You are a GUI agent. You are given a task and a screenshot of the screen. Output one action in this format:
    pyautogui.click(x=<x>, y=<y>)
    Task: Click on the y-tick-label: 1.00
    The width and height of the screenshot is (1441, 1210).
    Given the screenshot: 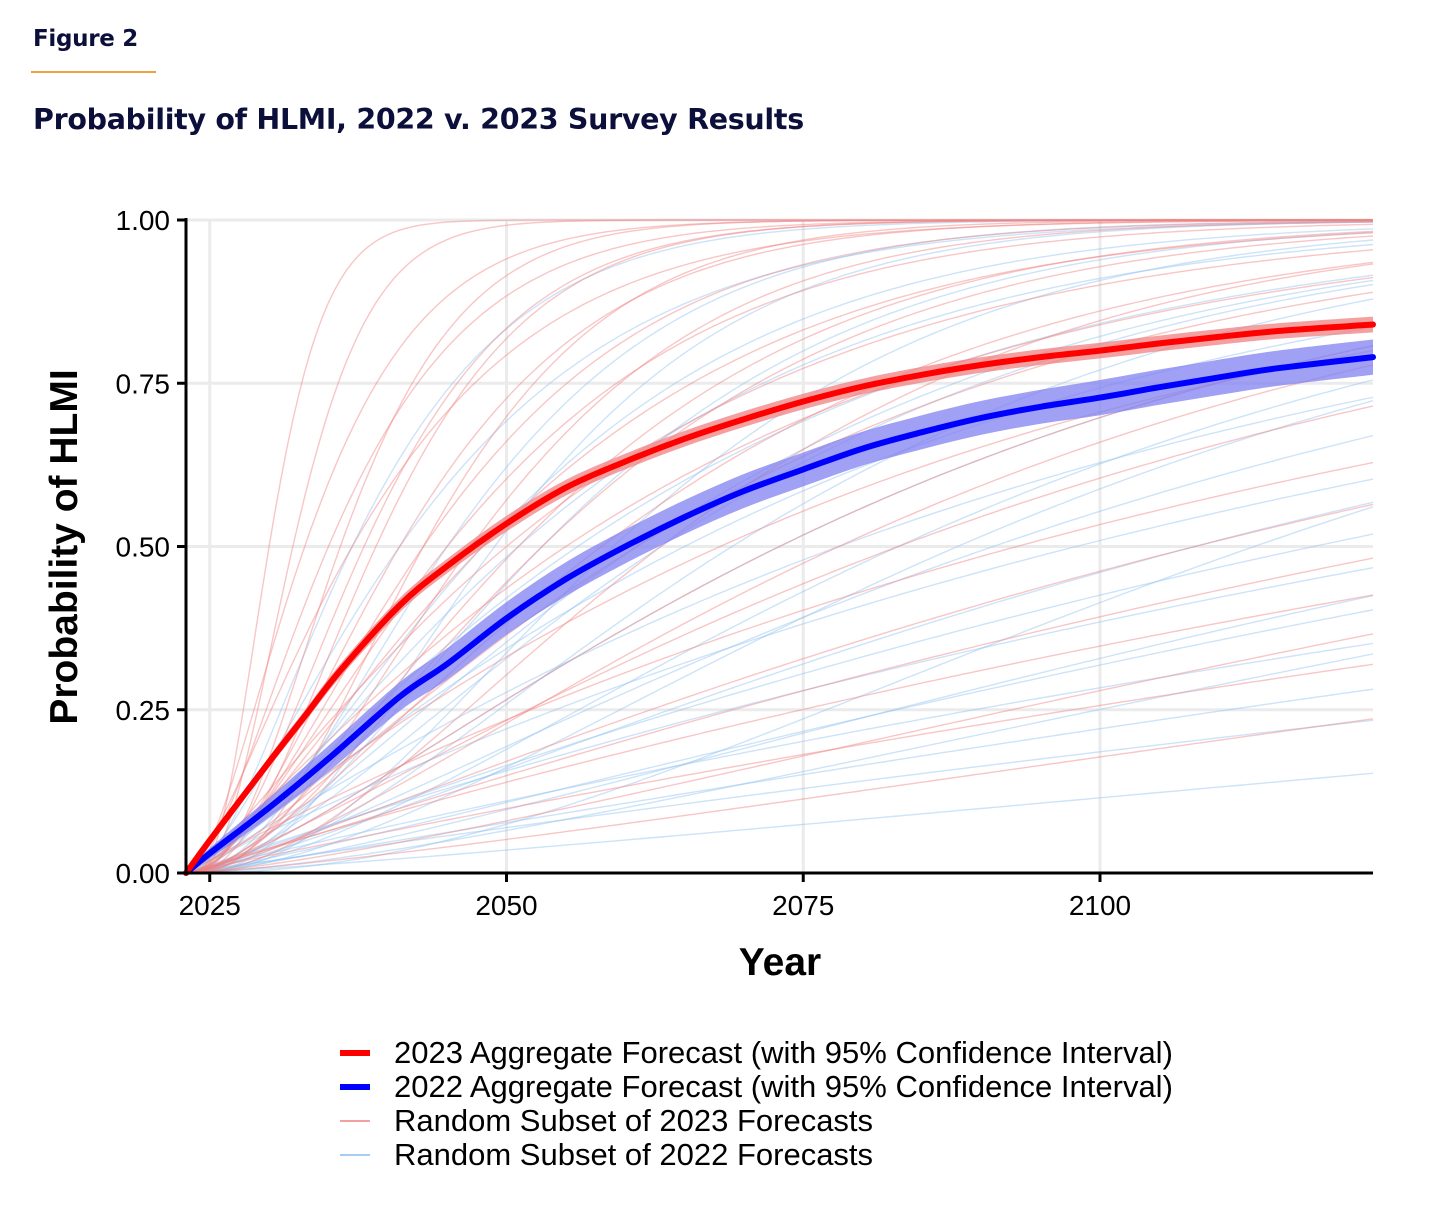 What is the action you would take?
    pyautogui.click(x=143, y=220)
    